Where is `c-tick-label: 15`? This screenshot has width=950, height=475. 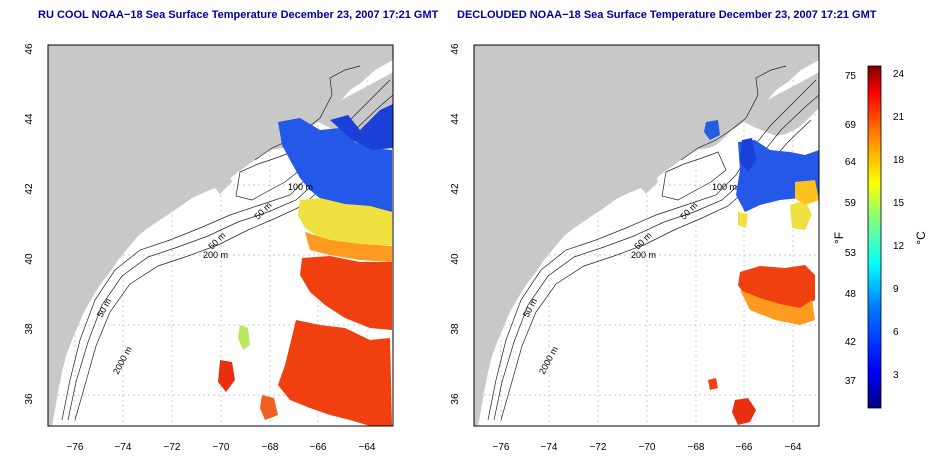 c-tick-label: 15 is located at coordinates (899, 203).